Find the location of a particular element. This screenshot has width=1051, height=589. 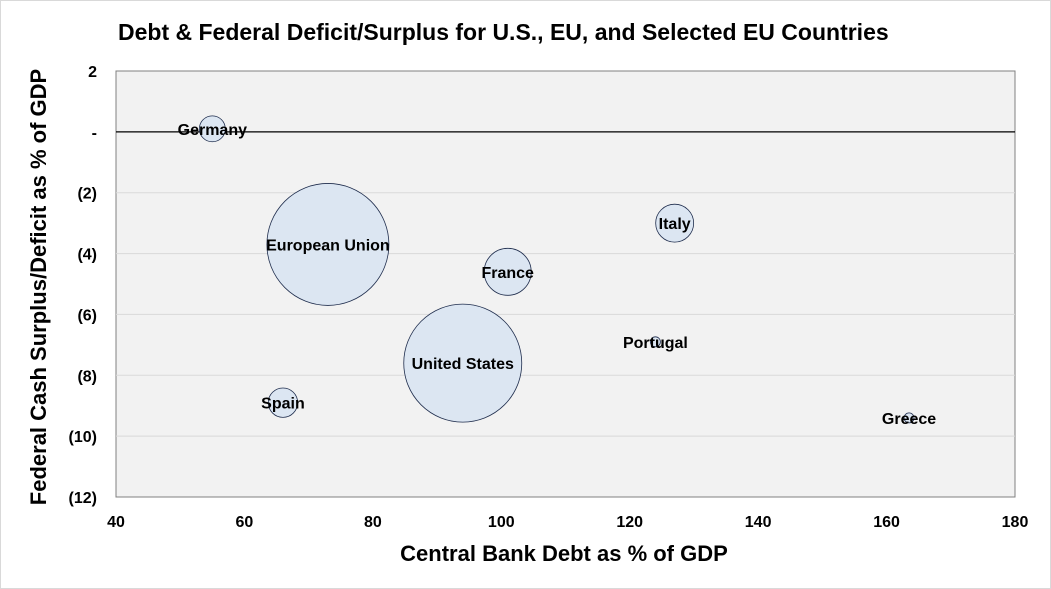

bubble-germany is located at coordinates (212, 129).